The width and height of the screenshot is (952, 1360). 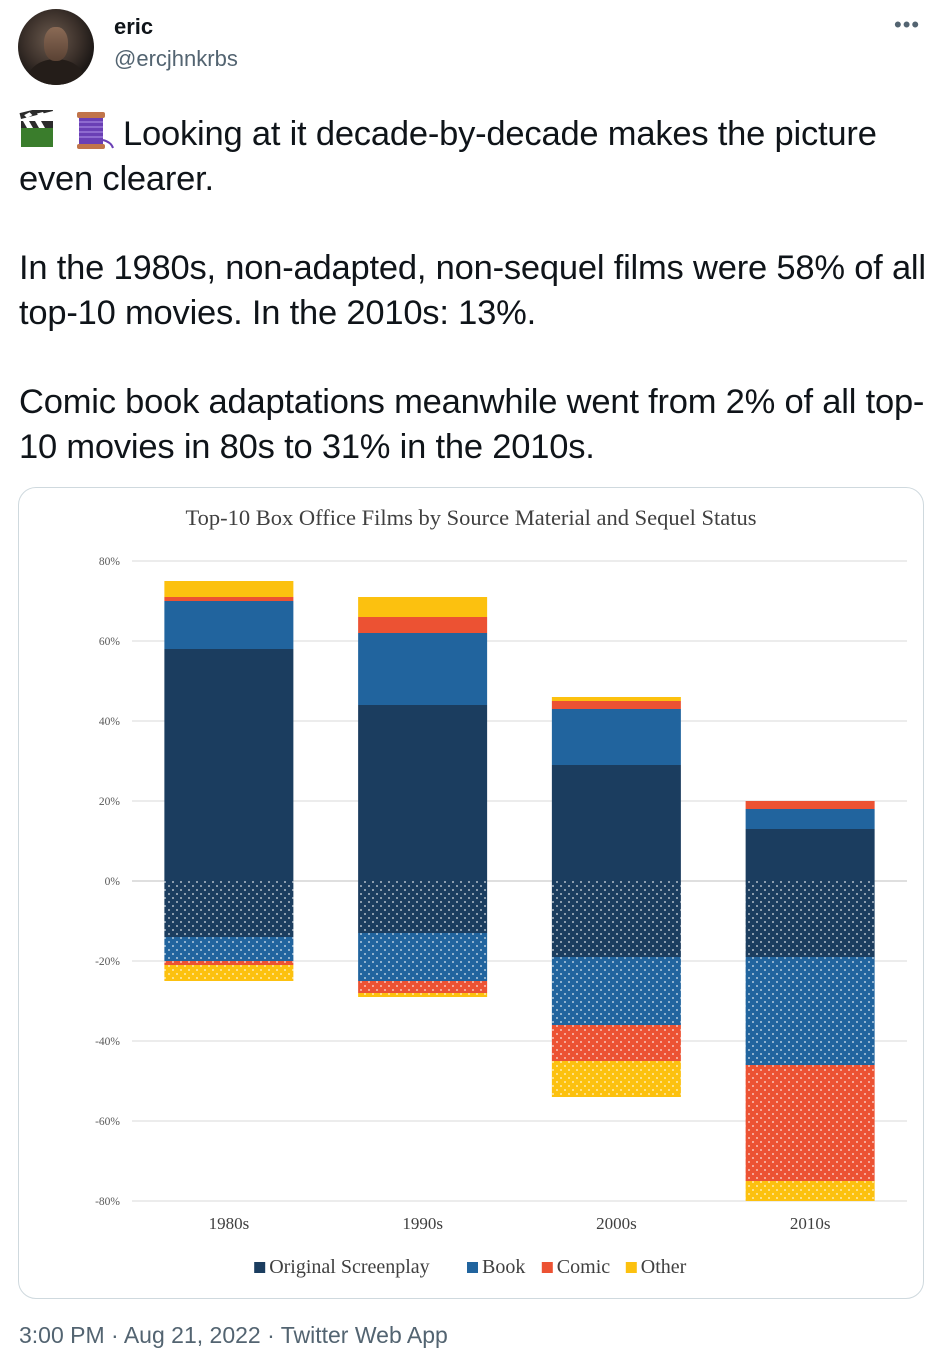 What do you see at coordinates (810, 1123) in the screenshot?
I see `bar-pattern-comic-sequel-2010s` at bounding box center [810, 1123].